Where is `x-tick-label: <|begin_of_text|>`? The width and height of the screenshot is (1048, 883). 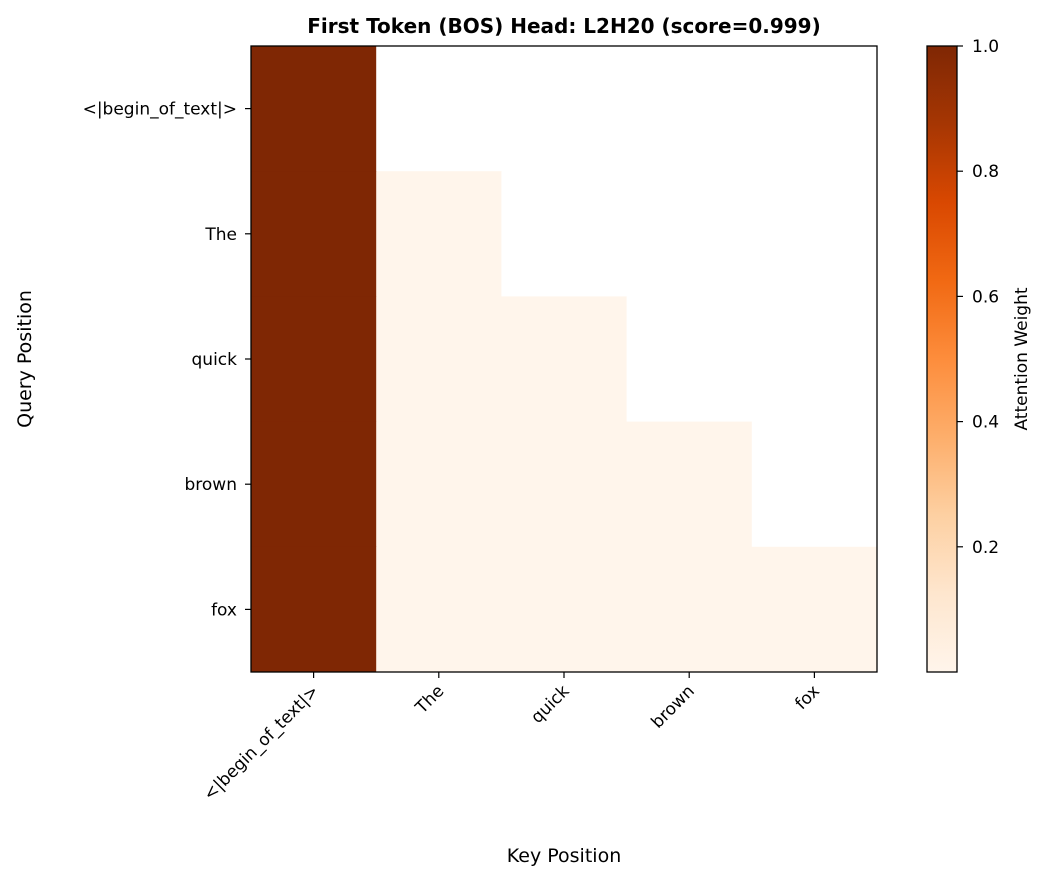 x-tick-label: <|begin_of_text|> is located at coordinates (261, 742).